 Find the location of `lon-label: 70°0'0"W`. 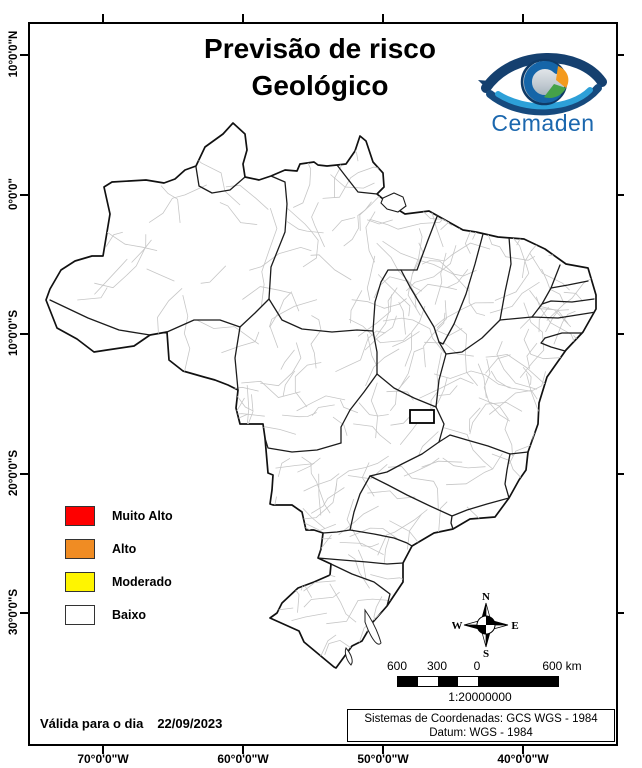

lon-label: 70°0'0"W is located at coordinates (103, 759).